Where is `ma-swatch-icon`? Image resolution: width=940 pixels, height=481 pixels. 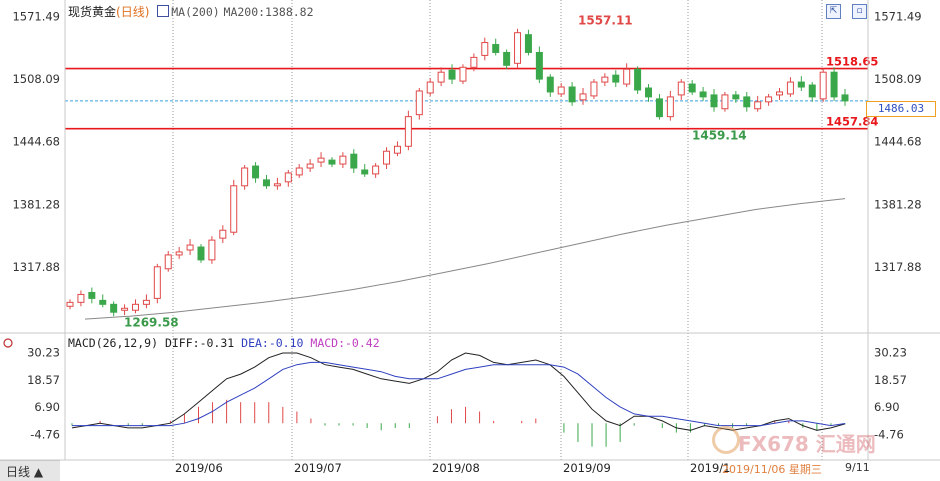 ma-swatch-icon is located at coordinates (163, 11).